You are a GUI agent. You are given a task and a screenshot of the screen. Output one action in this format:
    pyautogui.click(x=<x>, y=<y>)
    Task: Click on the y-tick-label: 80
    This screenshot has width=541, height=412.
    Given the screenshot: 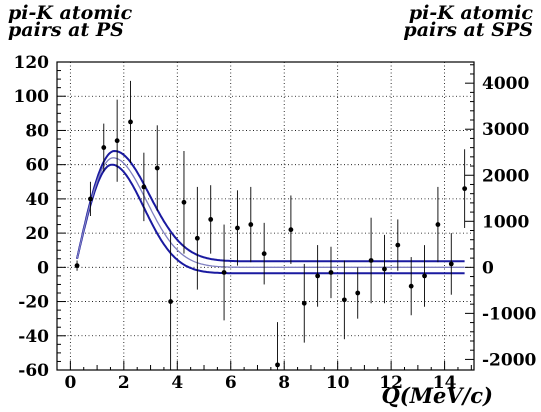 What is the action you would take?
    pyautogui.click(x=37, y=131)
    